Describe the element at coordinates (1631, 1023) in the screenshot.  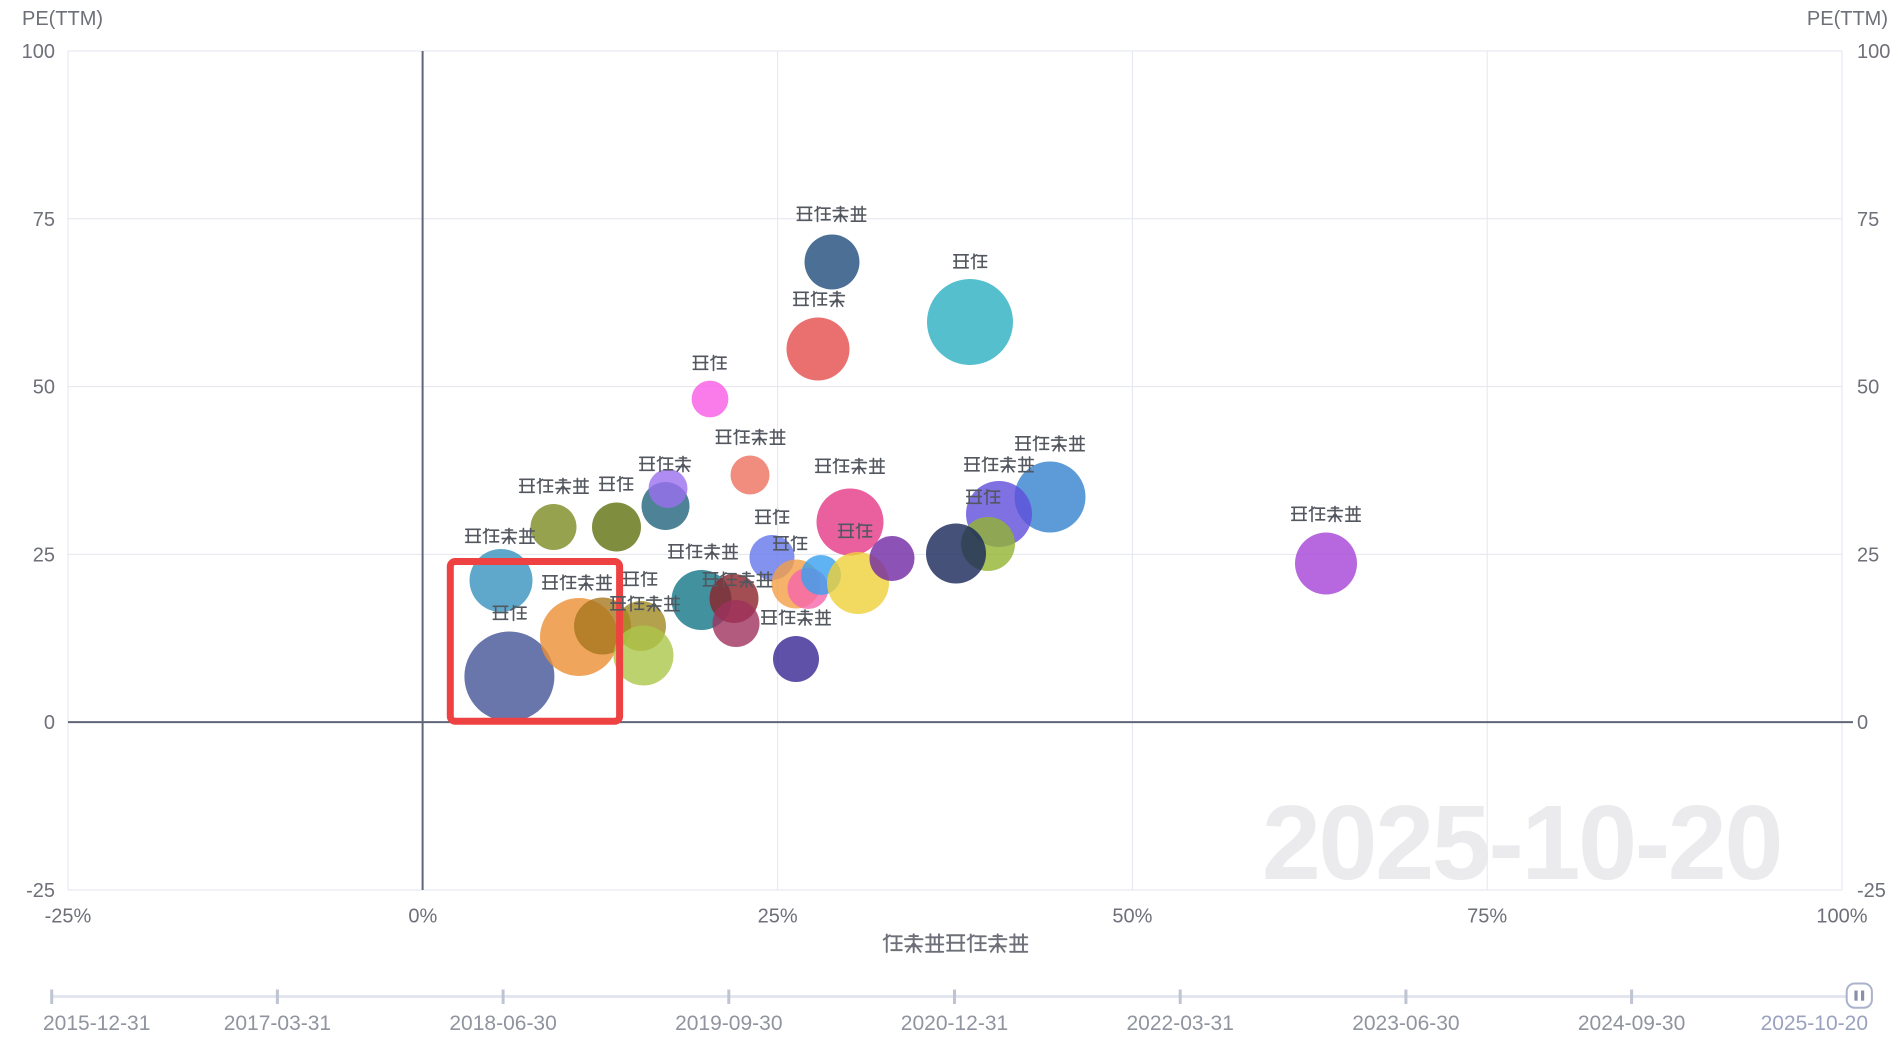
I see `svg-text: 2024-09-30` at that location.